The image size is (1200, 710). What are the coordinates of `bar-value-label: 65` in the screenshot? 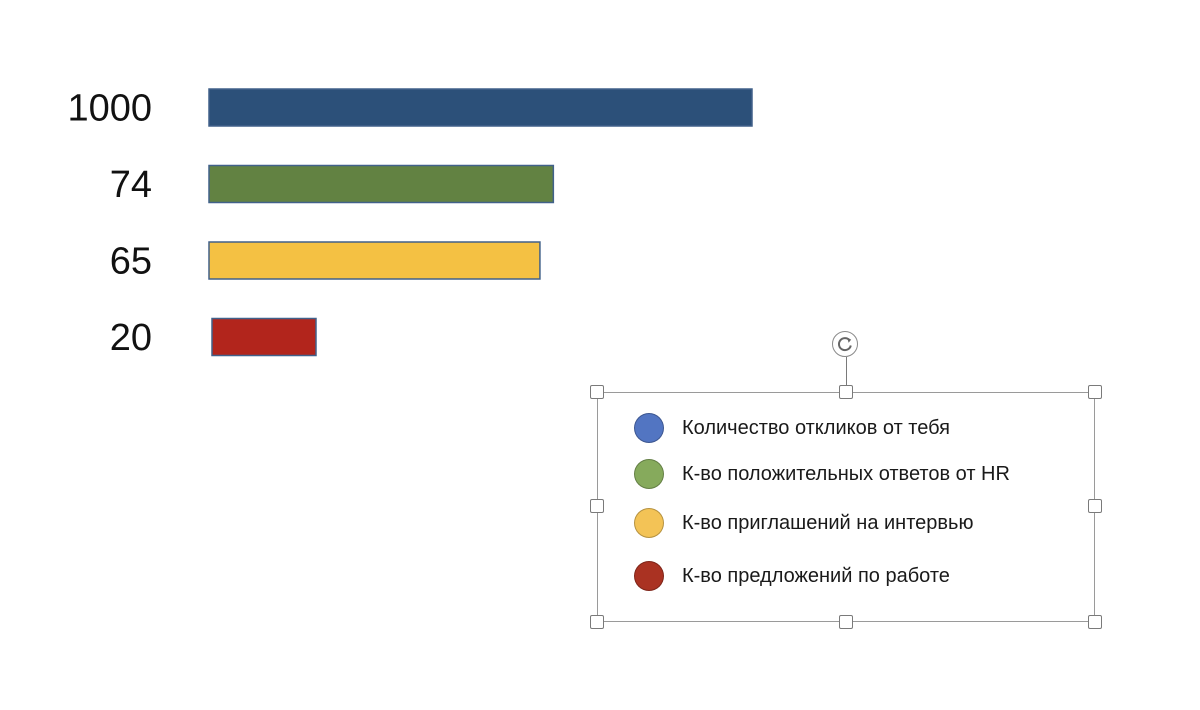 It's located at (131, 262).